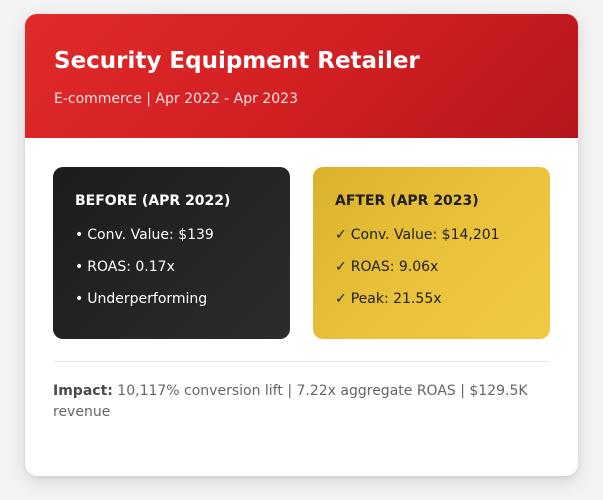  Describe the element at coordinates (150, 235) in the screenshot. I see `before-item-text: Conv. Value: $139` at that location.